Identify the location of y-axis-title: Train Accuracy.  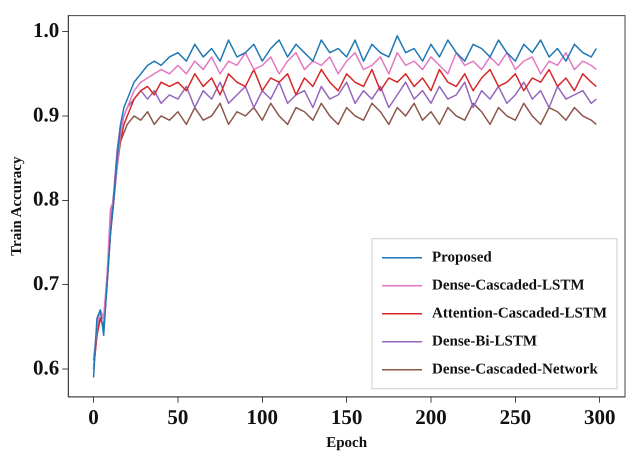
(16, 206).